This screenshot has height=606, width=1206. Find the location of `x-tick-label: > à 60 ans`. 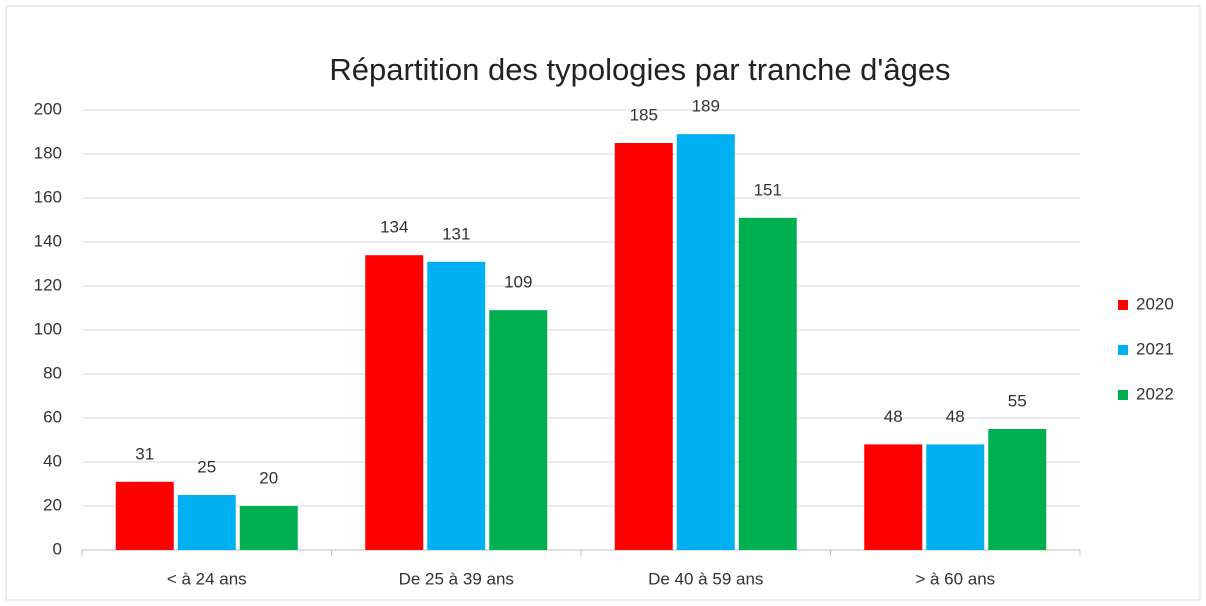

x-tick-label: > à 60 ans is located at coordinates (955, 578).